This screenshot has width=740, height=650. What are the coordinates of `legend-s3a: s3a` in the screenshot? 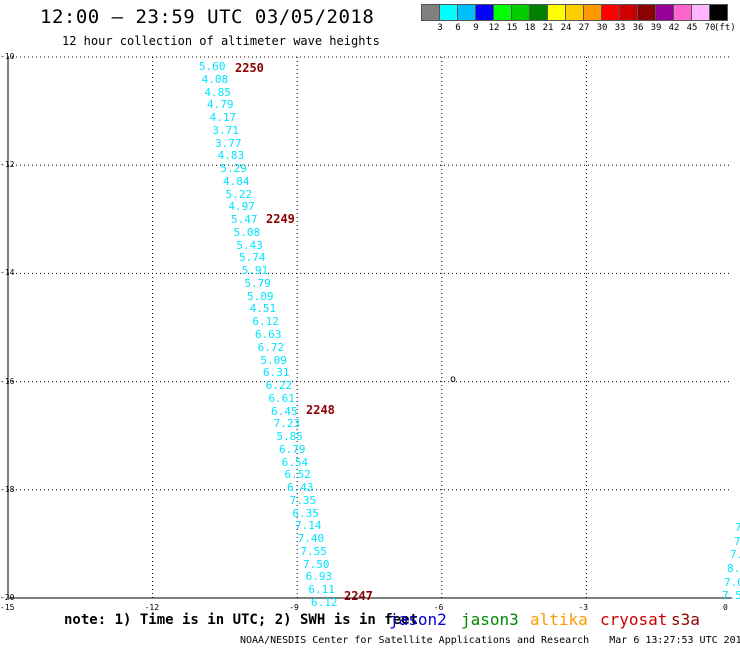 It's located at (685, 619).